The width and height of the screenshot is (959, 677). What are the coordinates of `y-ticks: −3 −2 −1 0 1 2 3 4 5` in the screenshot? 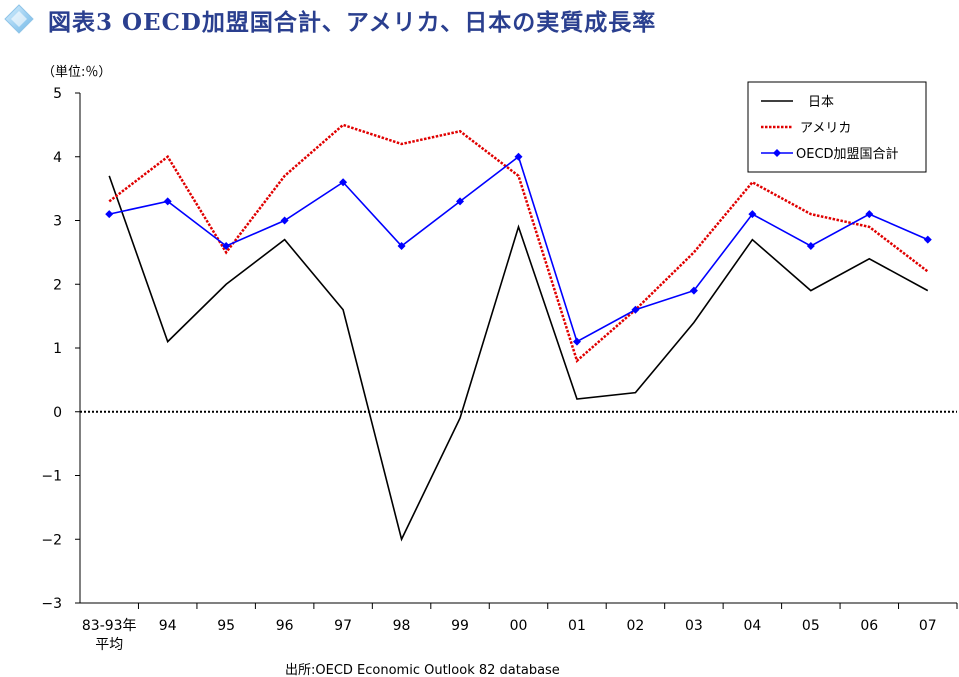 It's located at (60, 349).